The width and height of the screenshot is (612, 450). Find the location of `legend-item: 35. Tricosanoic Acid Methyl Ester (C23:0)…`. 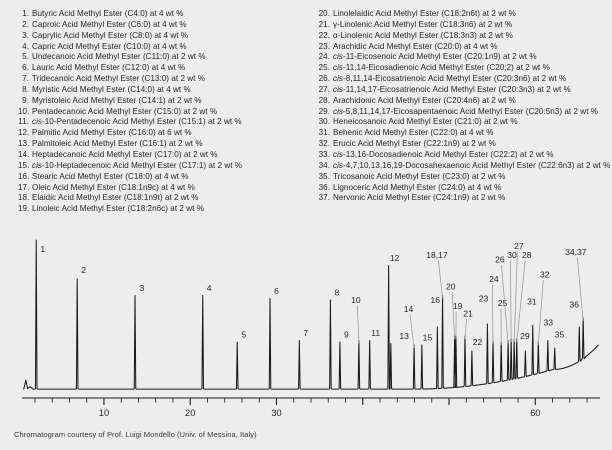

legend-item: 35. Tricosanoic Acid Methyl Ester (C23:0)… is located at coordinates (464, 177).